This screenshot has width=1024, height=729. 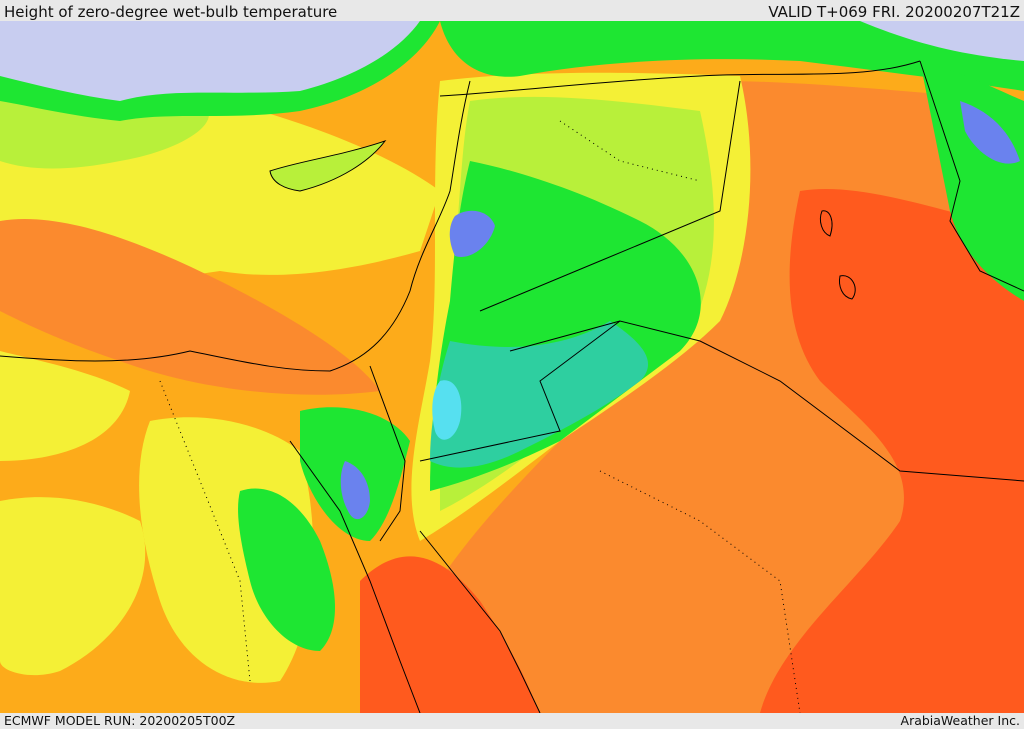 I want to click on field-lebanon-blue, so click(x=472, y=233).